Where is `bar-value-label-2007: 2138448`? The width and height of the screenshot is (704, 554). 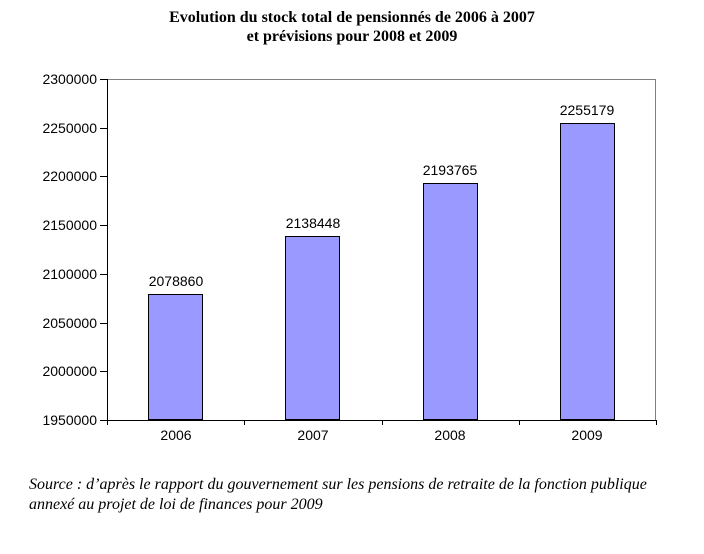 bar-value-label-2007: 2138448 is located at coordinates (313, 223).